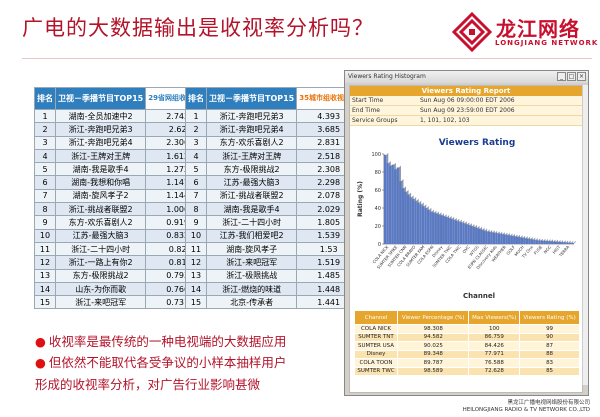 Image resolution: width=600 pixels, height=417 pixels. I want to click on table-row: 4 浙江-王牌对王牌 1.612, so click(122, 156).